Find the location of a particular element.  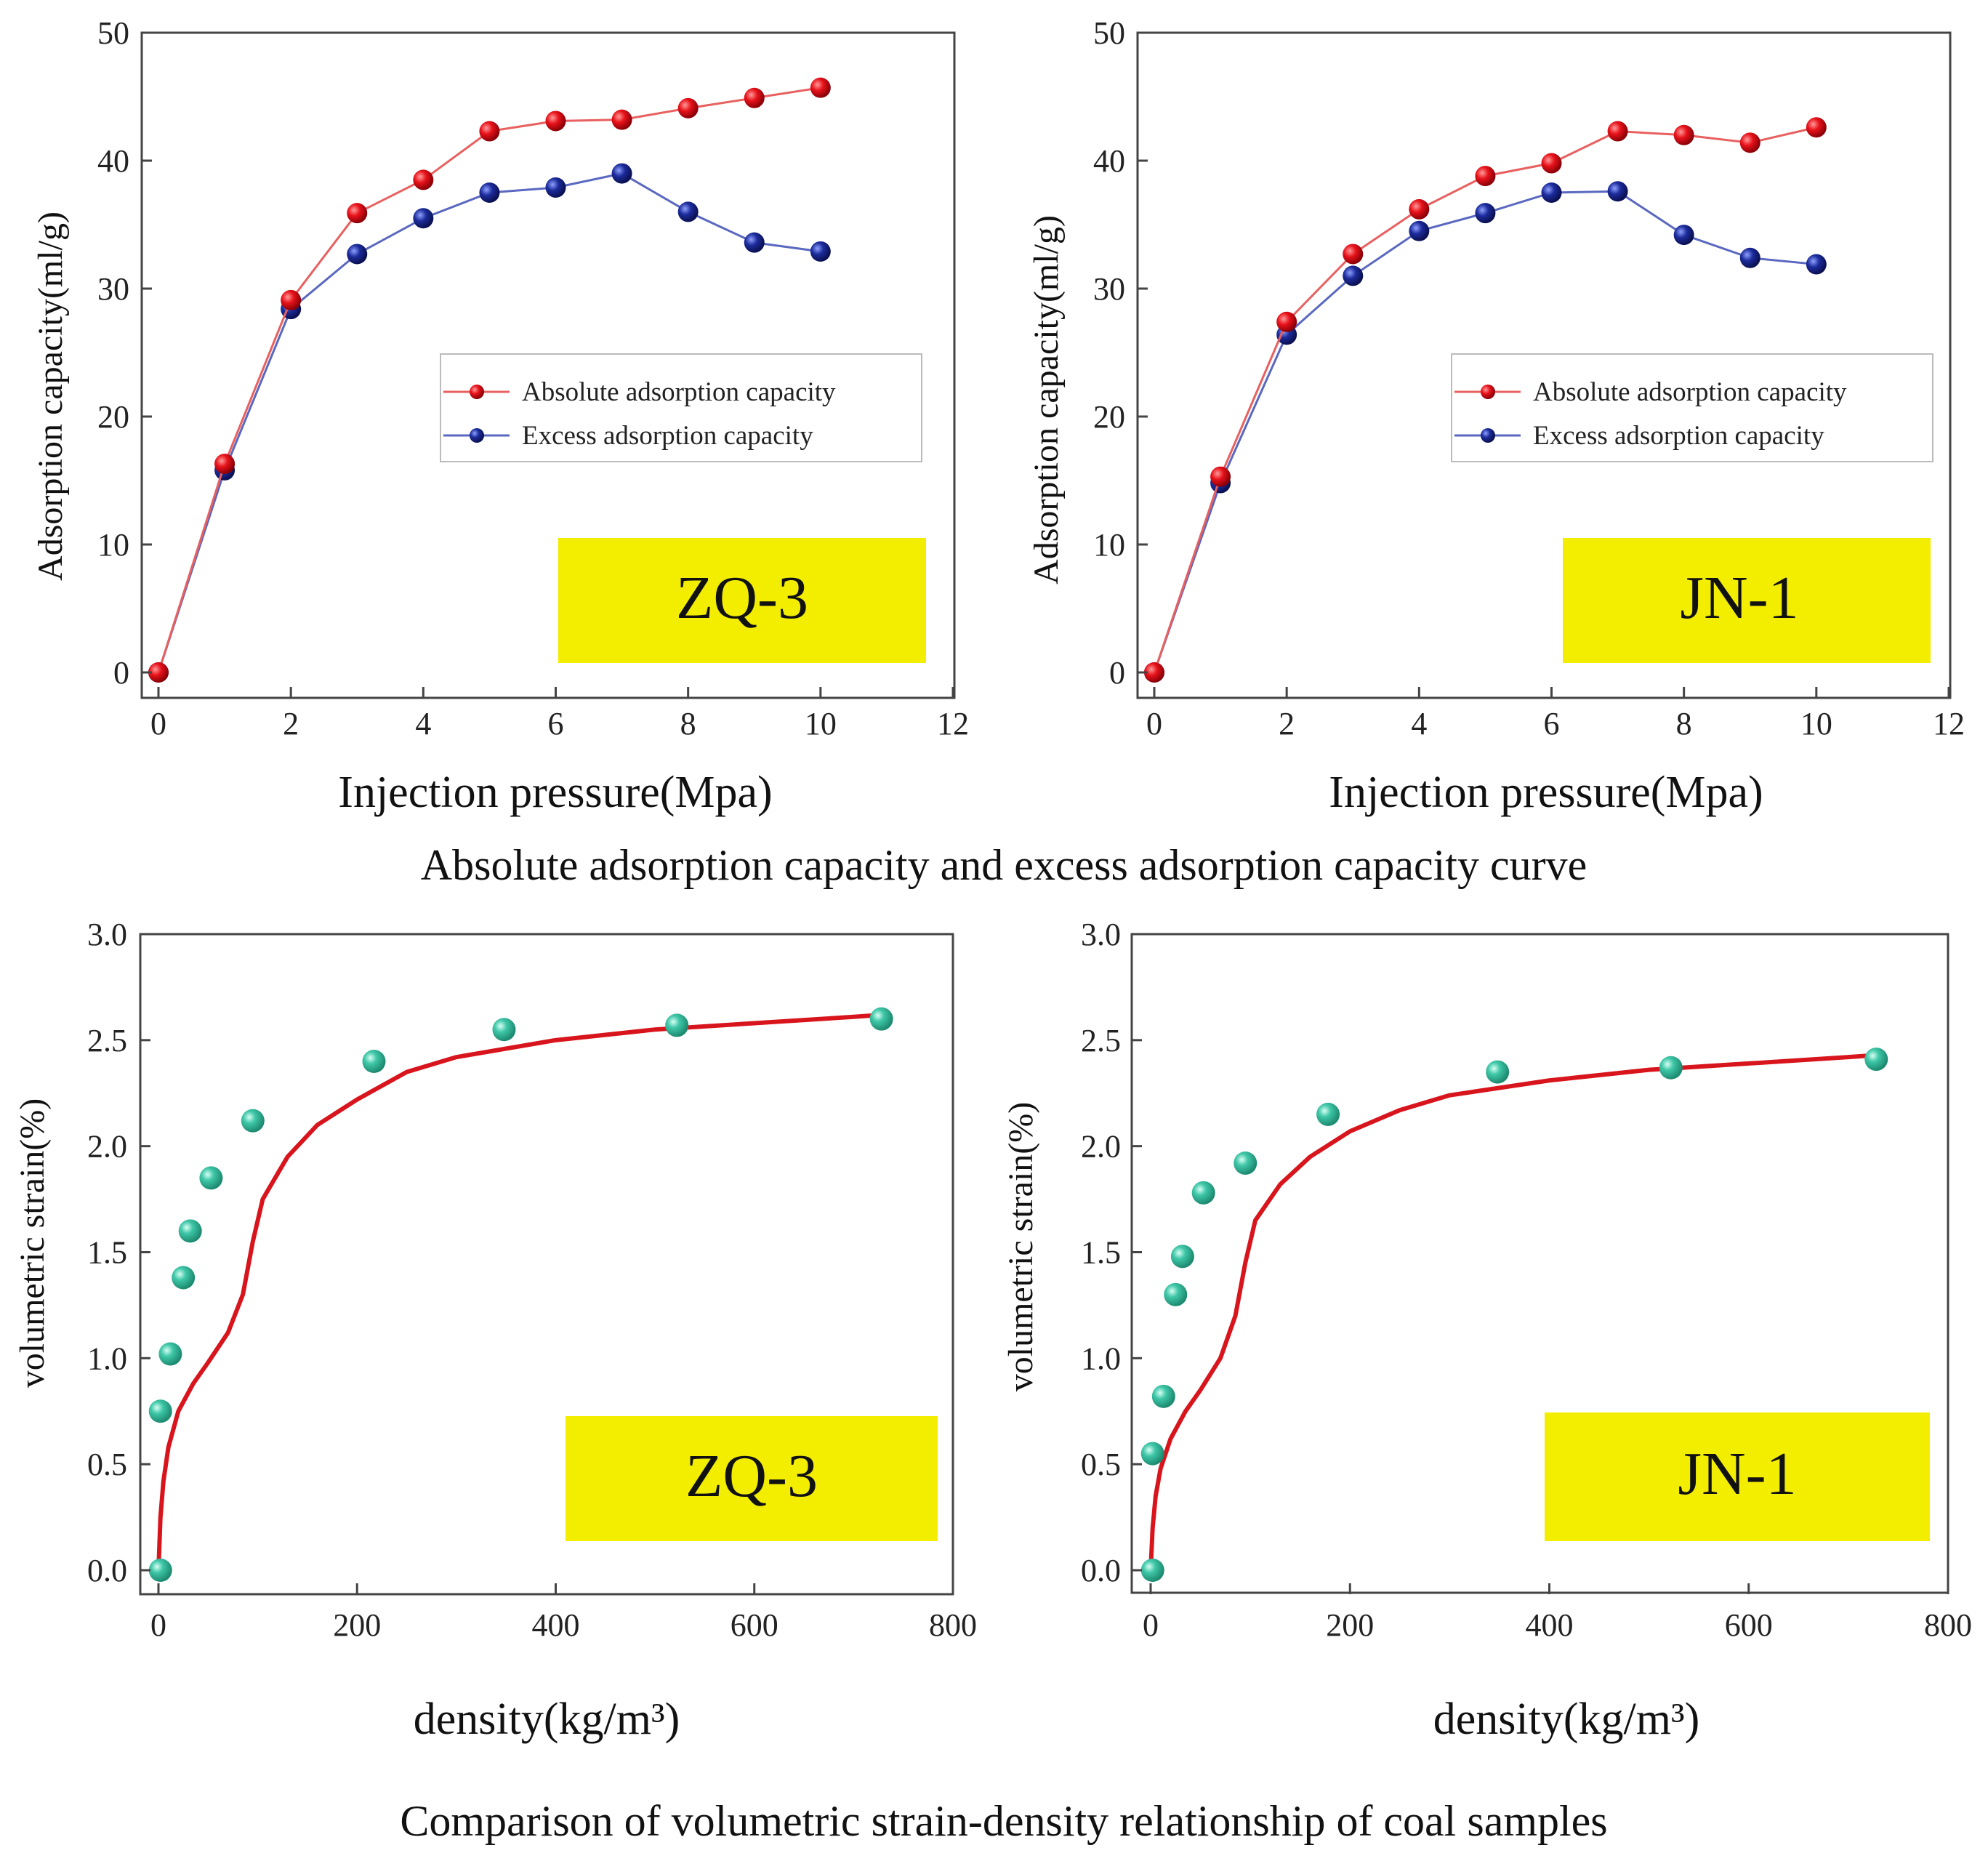

y-tick-label: 20 is located at coordinates (113, 417).